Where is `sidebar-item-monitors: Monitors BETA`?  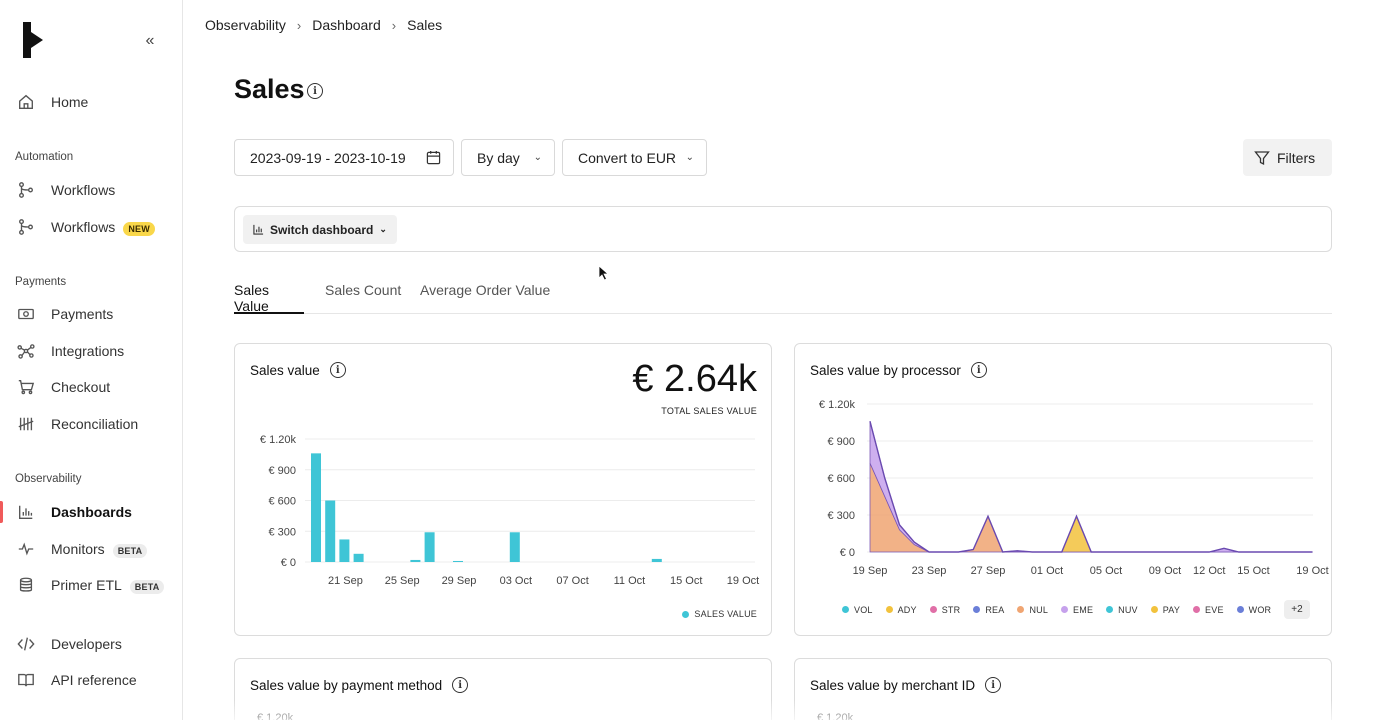 sidebar-item-monitors: Monitors BETA is located at coordinates (91, 549).